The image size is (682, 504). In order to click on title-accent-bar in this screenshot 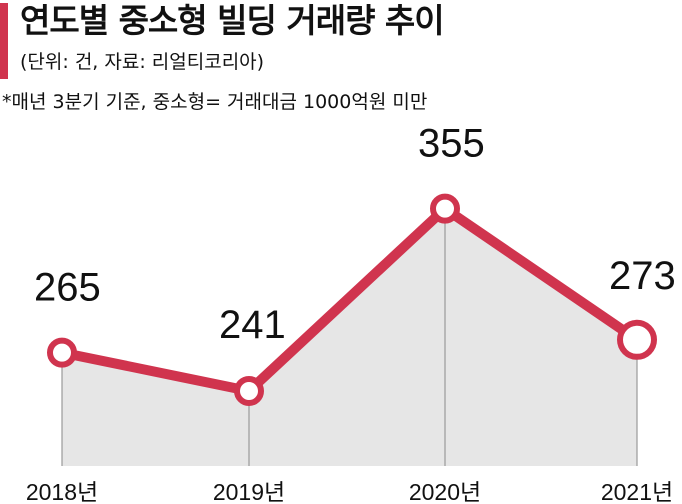, I will do `click(4, 41)`.